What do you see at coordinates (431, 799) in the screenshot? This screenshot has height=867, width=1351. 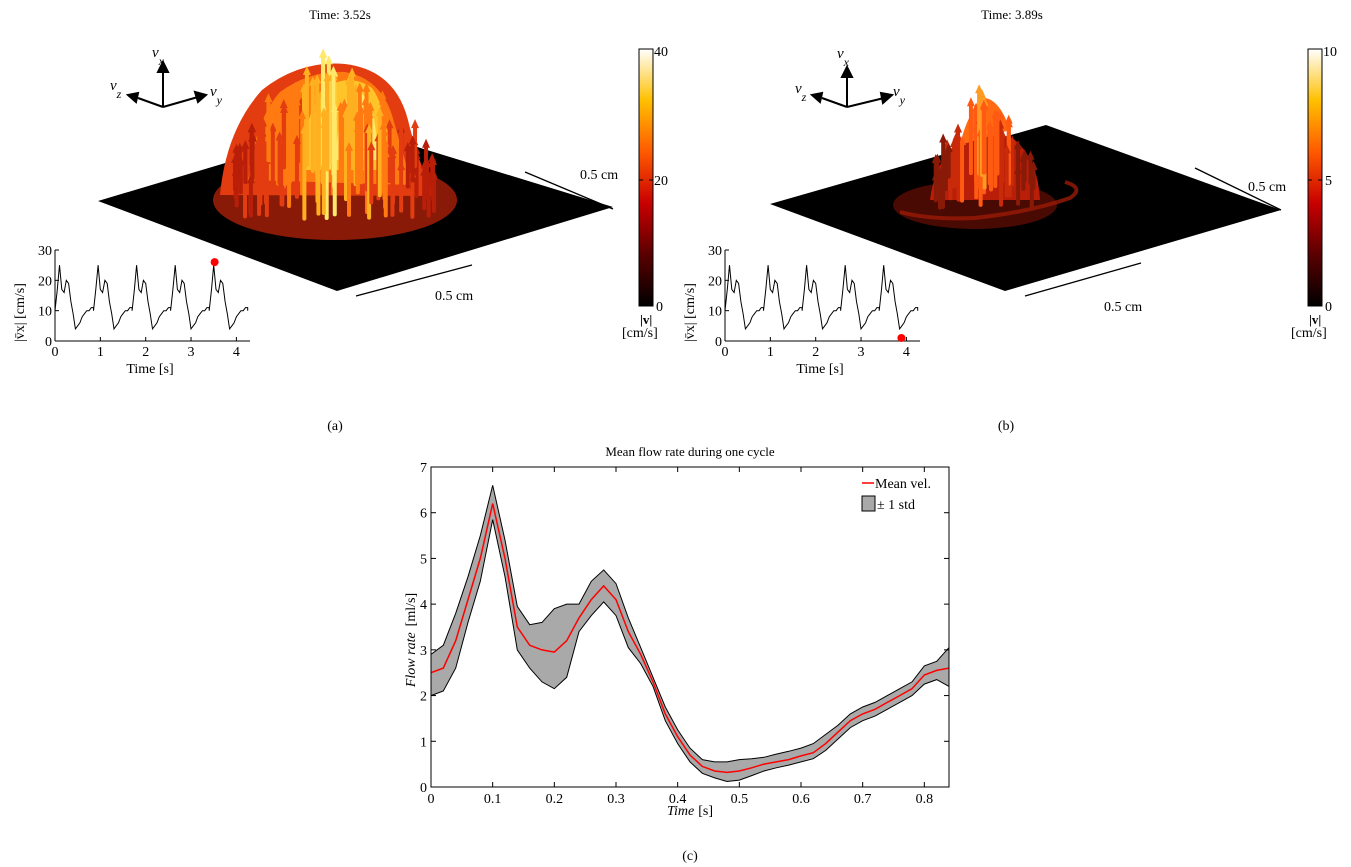 I see `x-tick-label: 0` at bounding box center [431, 799].